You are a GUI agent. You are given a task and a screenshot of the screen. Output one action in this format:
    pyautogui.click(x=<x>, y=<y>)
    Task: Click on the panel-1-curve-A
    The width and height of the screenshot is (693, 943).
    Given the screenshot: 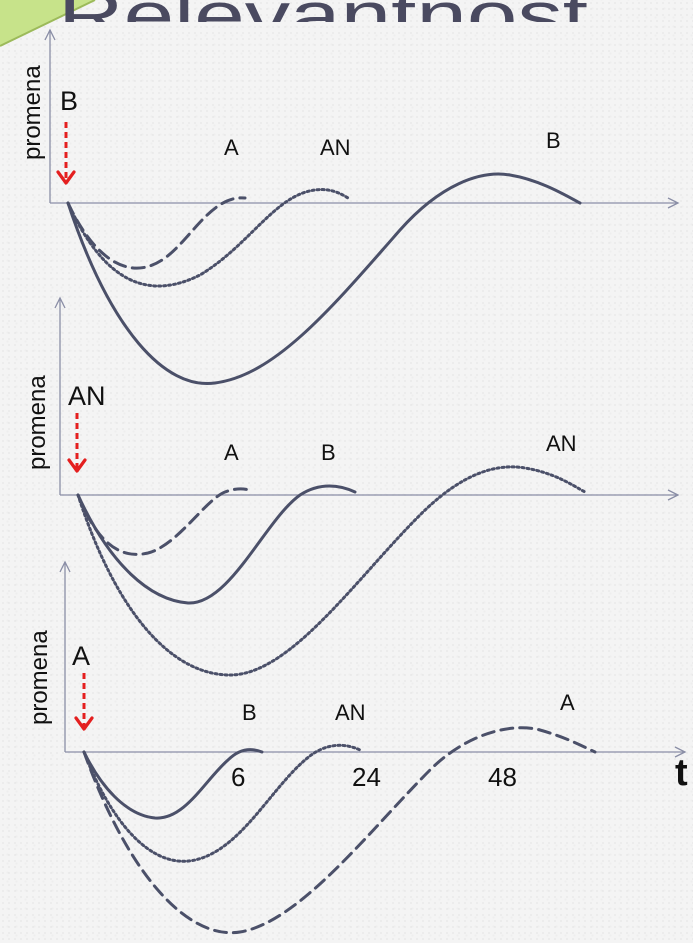 What is the action you would take?
    pyautogui.click(x=156, y=233)
    